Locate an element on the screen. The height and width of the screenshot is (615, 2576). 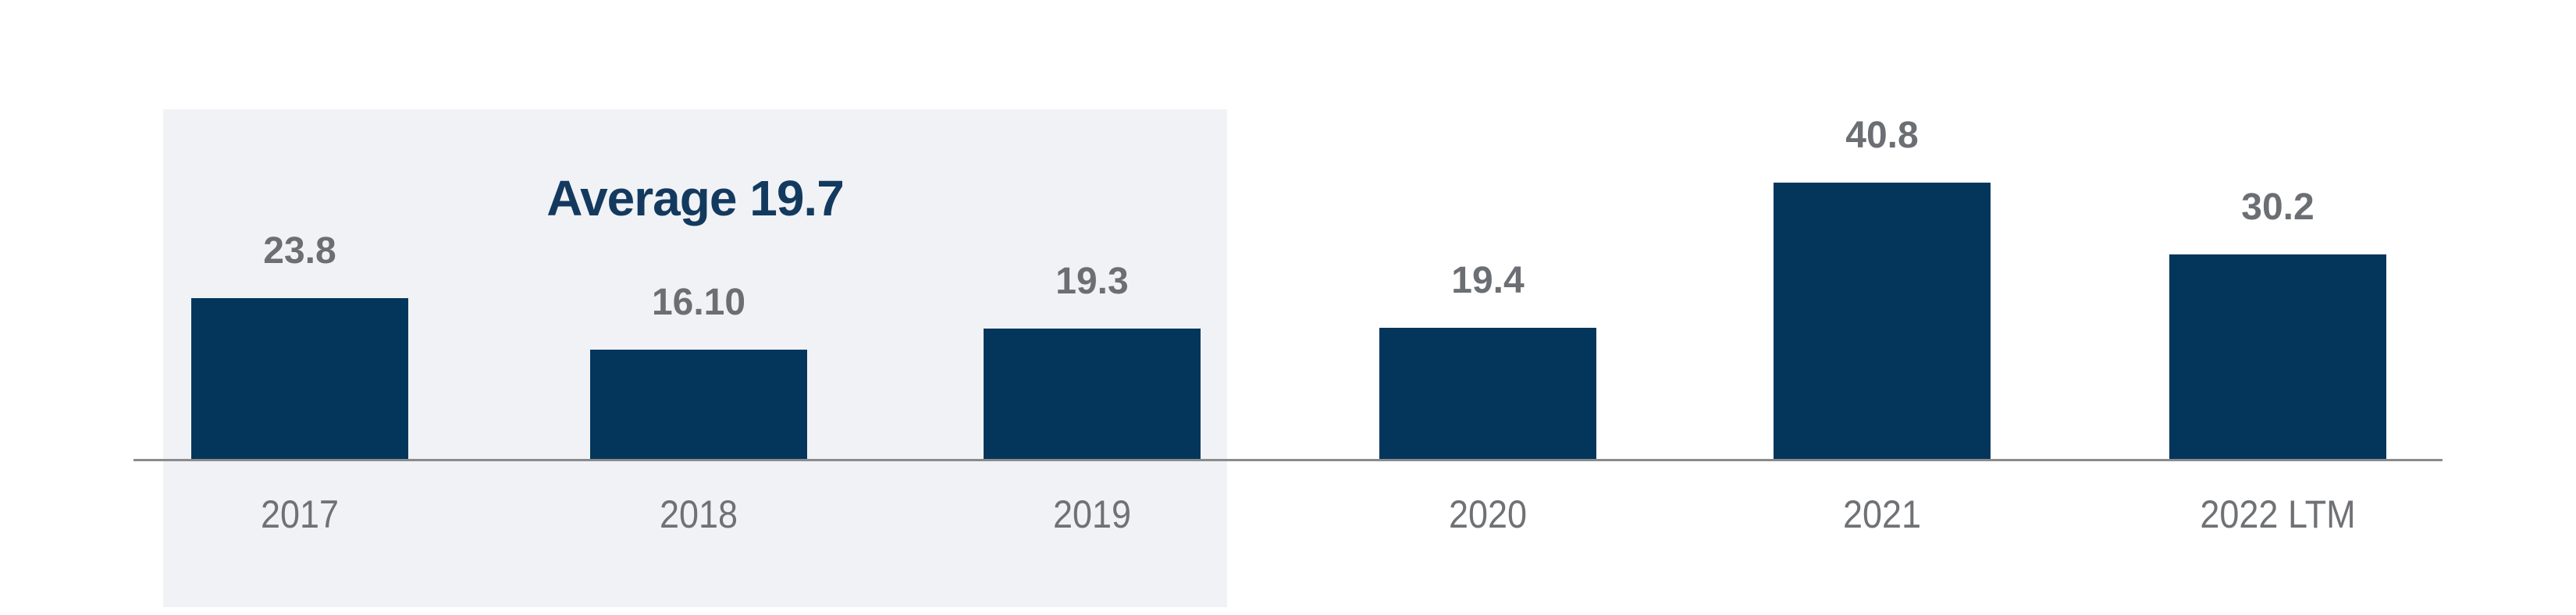
bar-group-2018: 16.10 2018 is located at coordinates (698, 307).